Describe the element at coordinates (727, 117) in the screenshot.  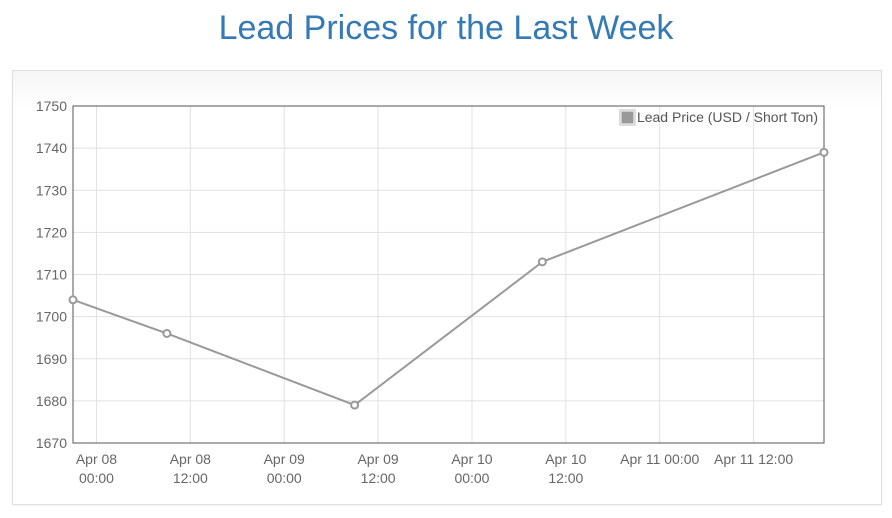
I see `legend-label: Lead Price (USD / Short Ton)` at that location.